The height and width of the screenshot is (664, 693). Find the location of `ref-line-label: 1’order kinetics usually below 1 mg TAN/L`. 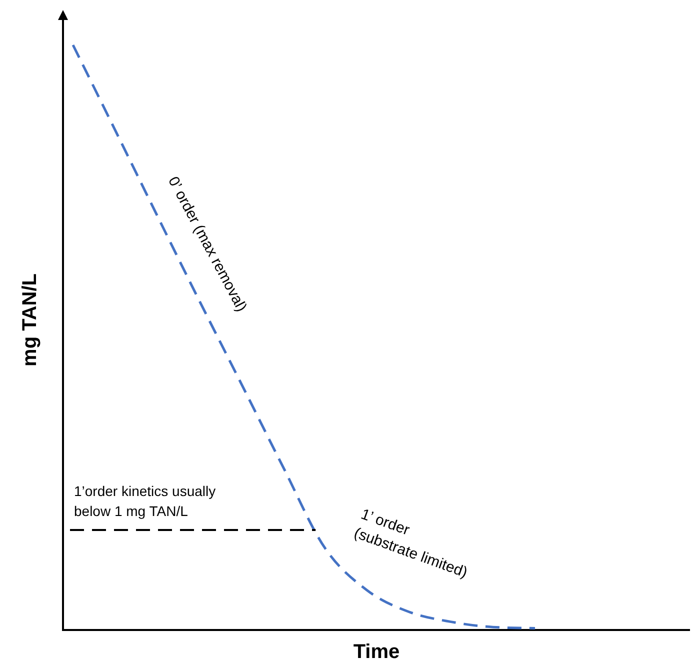

ref-line-label: 1’order kinetics usually below 1 mg TAN/L is located at coordinates (145, 500).